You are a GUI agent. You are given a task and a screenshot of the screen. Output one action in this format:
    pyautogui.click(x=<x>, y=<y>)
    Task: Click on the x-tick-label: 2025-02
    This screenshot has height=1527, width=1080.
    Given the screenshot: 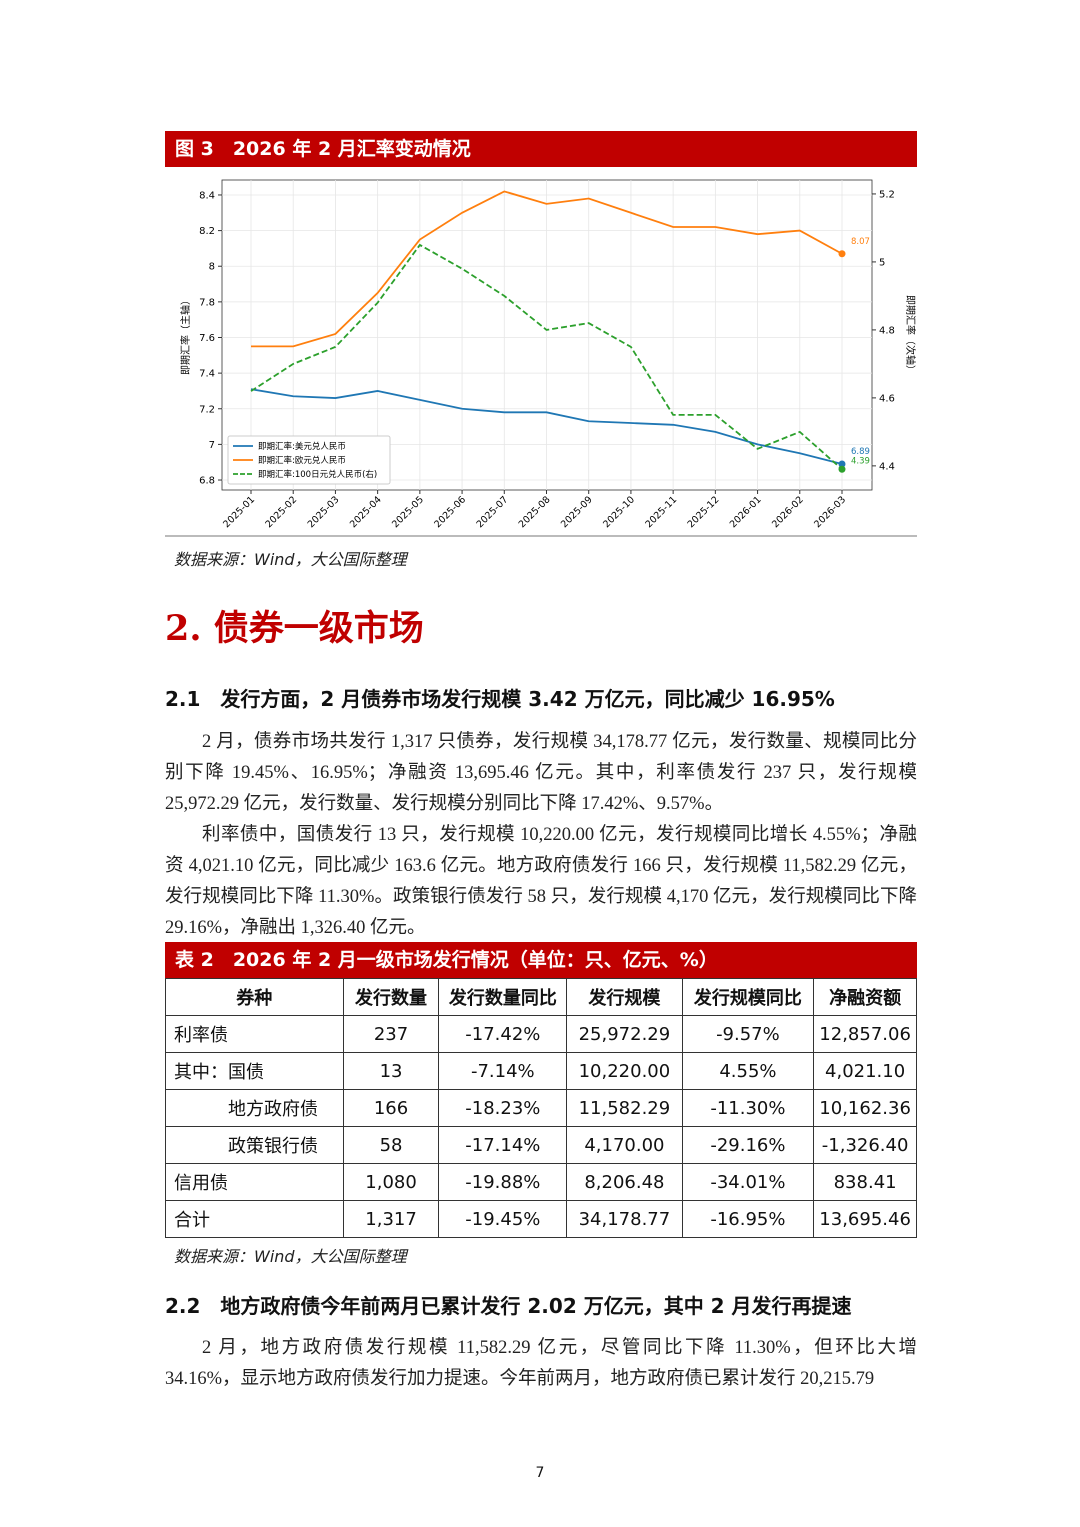 What is the action you would take?
    pyautogui.click(x=281, y=512)
    